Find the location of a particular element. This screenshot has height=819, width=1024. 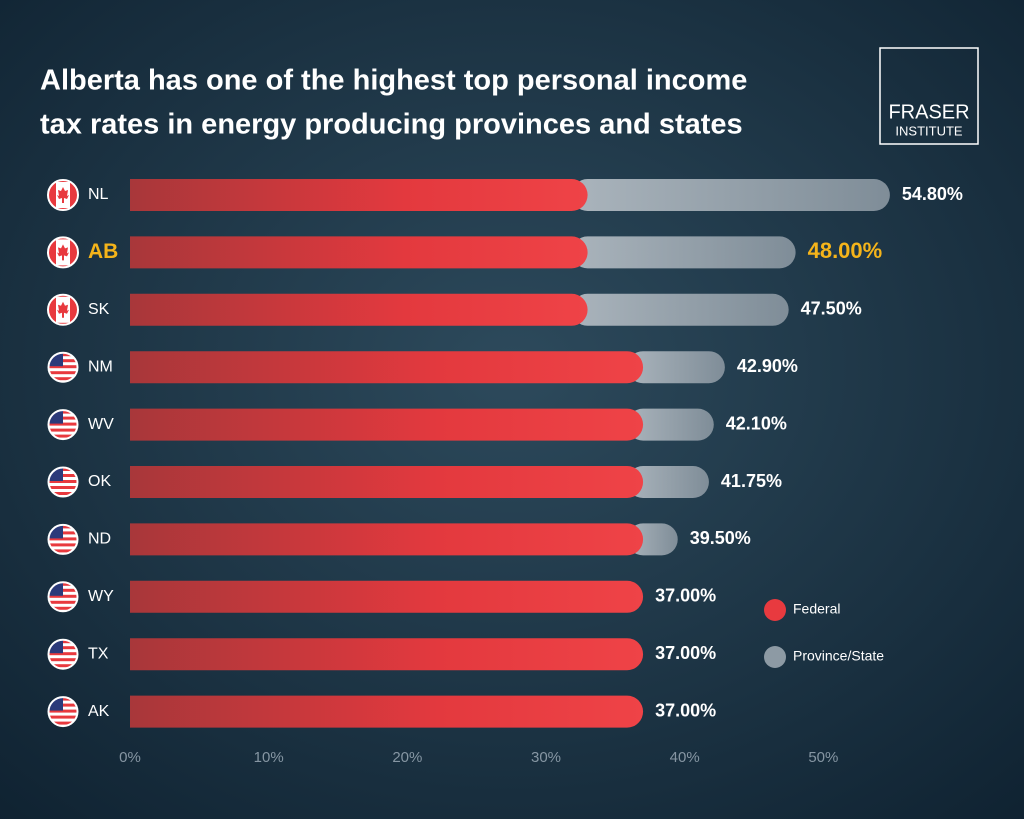

total-label: 42.90% is located at coordinates (767, 366).